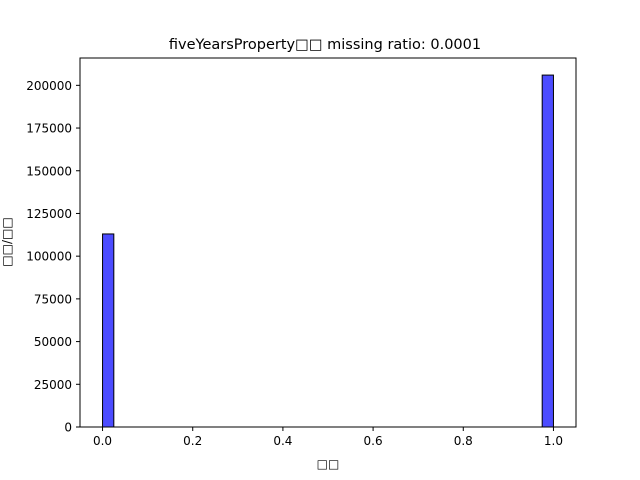 This screenshot has height=480, width=640. What do you see at coordinates (68, 428) in the screenshot?
I see `y-tick-label: 0` at bounding box center [68, 428].